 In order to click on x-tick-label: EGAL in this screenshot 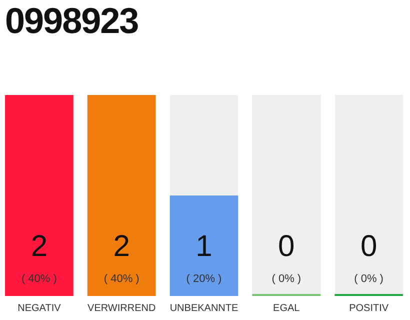, I will do `click(286, 308)`.